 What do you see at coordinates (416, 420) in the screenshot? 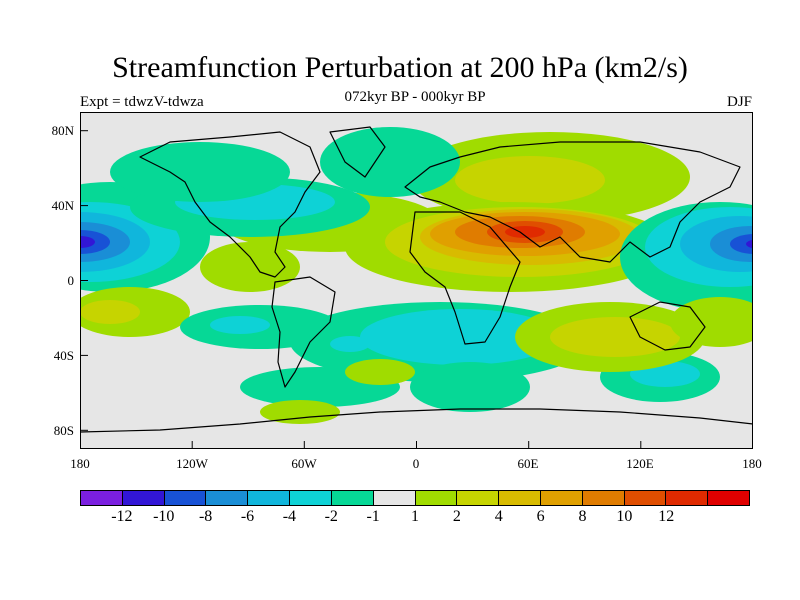
I see `antarctica-outline` at bounding box center [416, 420].